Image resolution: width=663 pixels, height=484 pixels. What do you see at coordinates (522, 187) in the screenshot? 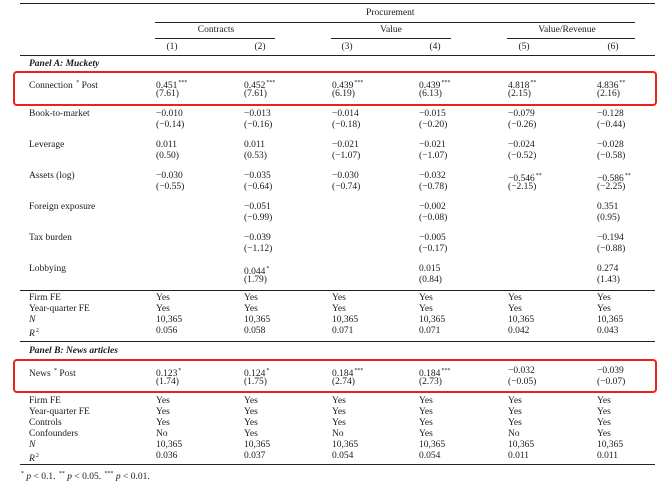
I see `t-statistic: (−2.15)` at bounding box center [522, 187].